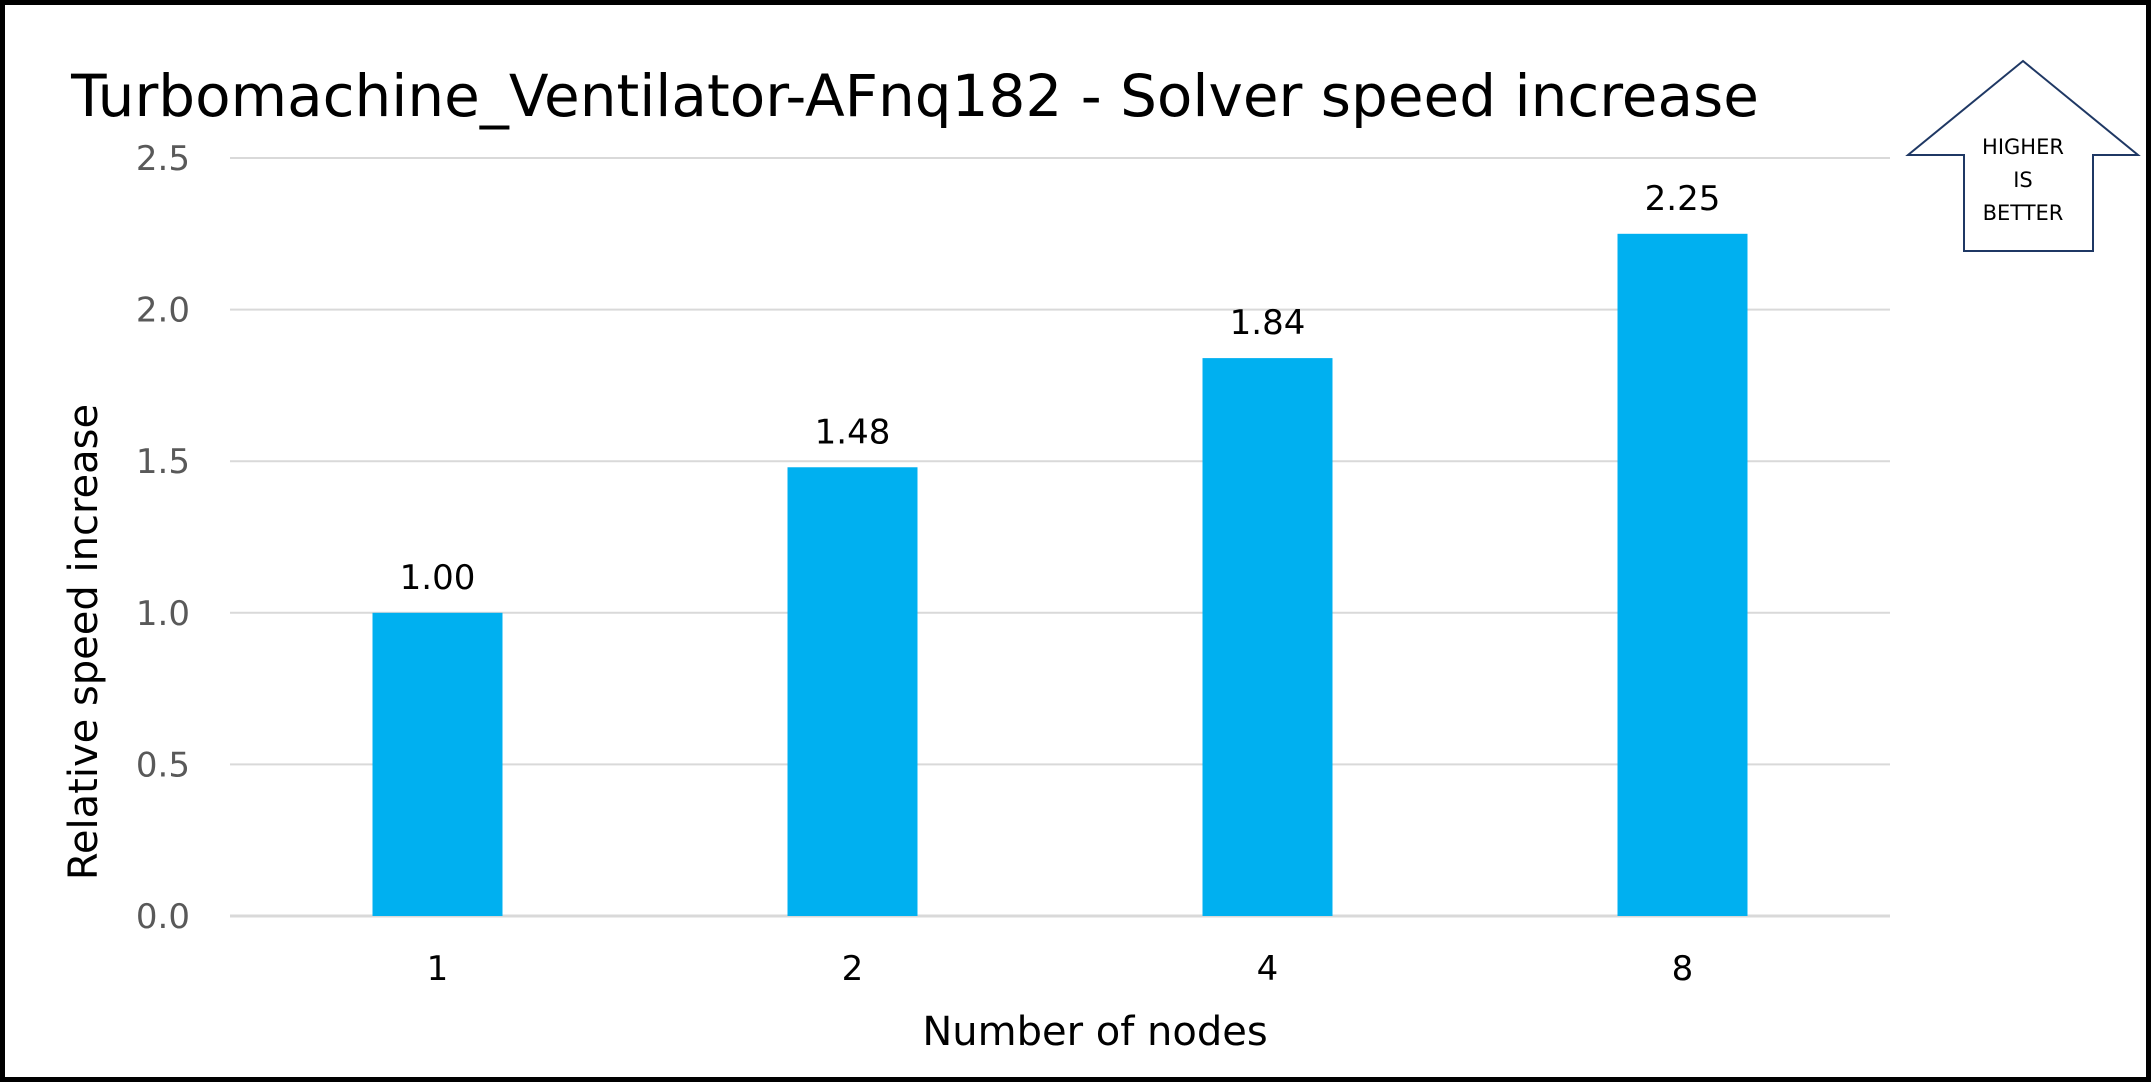  I want to click on higher-is-better-badge: HIGHER IS BETTER, so click(2023, 155).